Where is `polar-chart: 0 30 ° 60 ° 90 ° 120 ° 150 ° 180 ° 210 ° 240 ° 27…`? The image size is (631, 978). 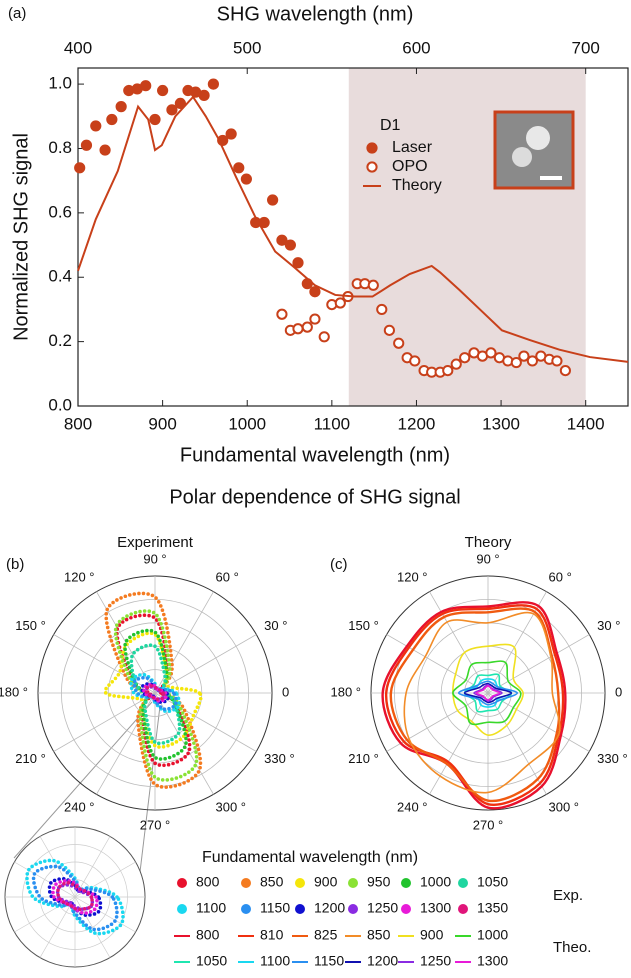
polar-chart: 0 30 ° 60 ° 90 ° 120 ° 150 ° 180 ° 210 ° 240 ° 27… is located at coordinates (478, 691).